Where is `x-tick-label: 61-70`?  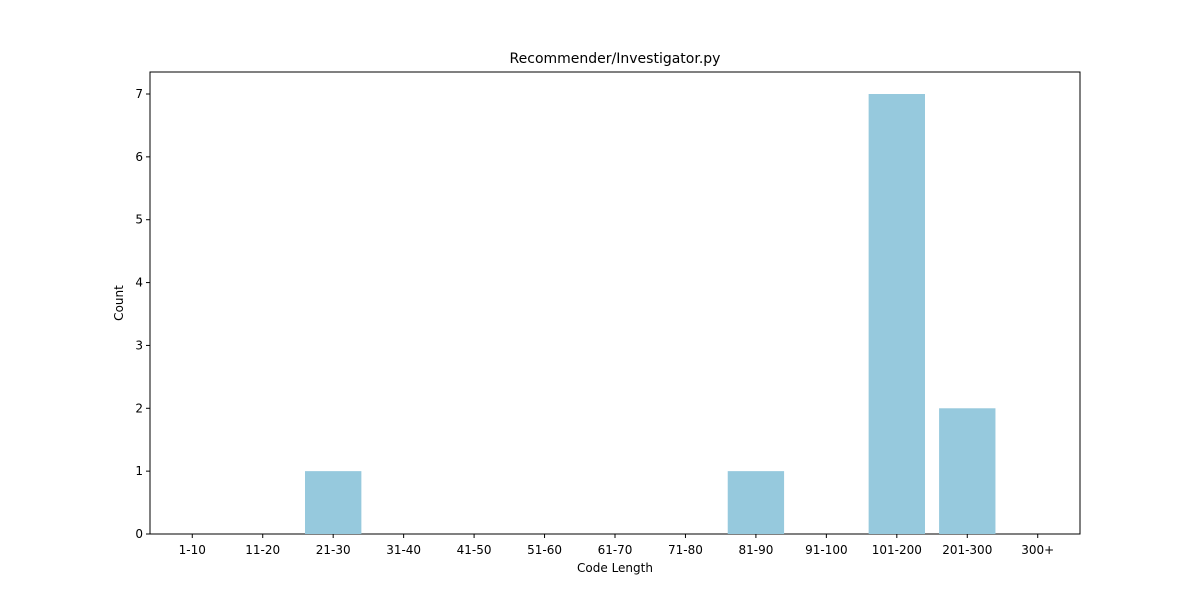 x-tick-label: 61-70 is located at coordinates (615, 550).